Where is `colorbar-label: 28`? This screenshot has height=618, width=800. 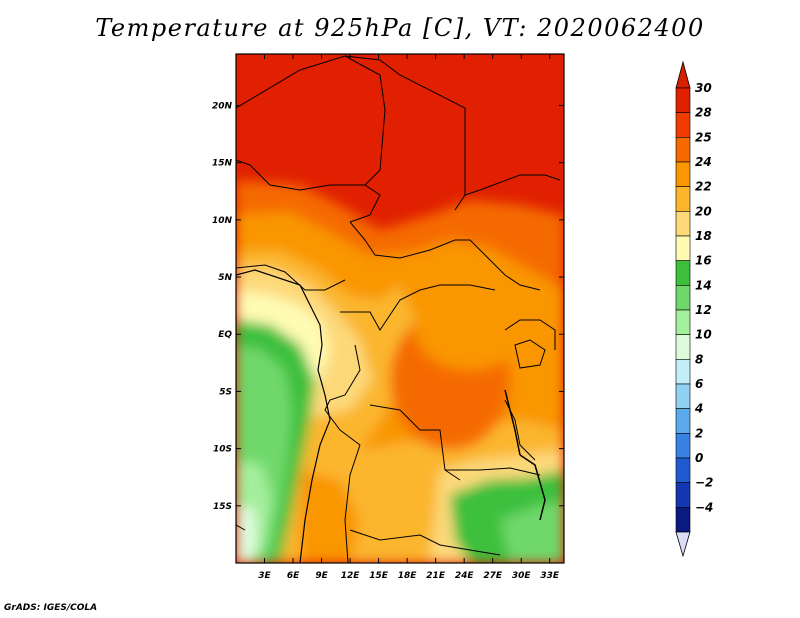
colorbar-label: 28 is located at coordinates (703, 113).